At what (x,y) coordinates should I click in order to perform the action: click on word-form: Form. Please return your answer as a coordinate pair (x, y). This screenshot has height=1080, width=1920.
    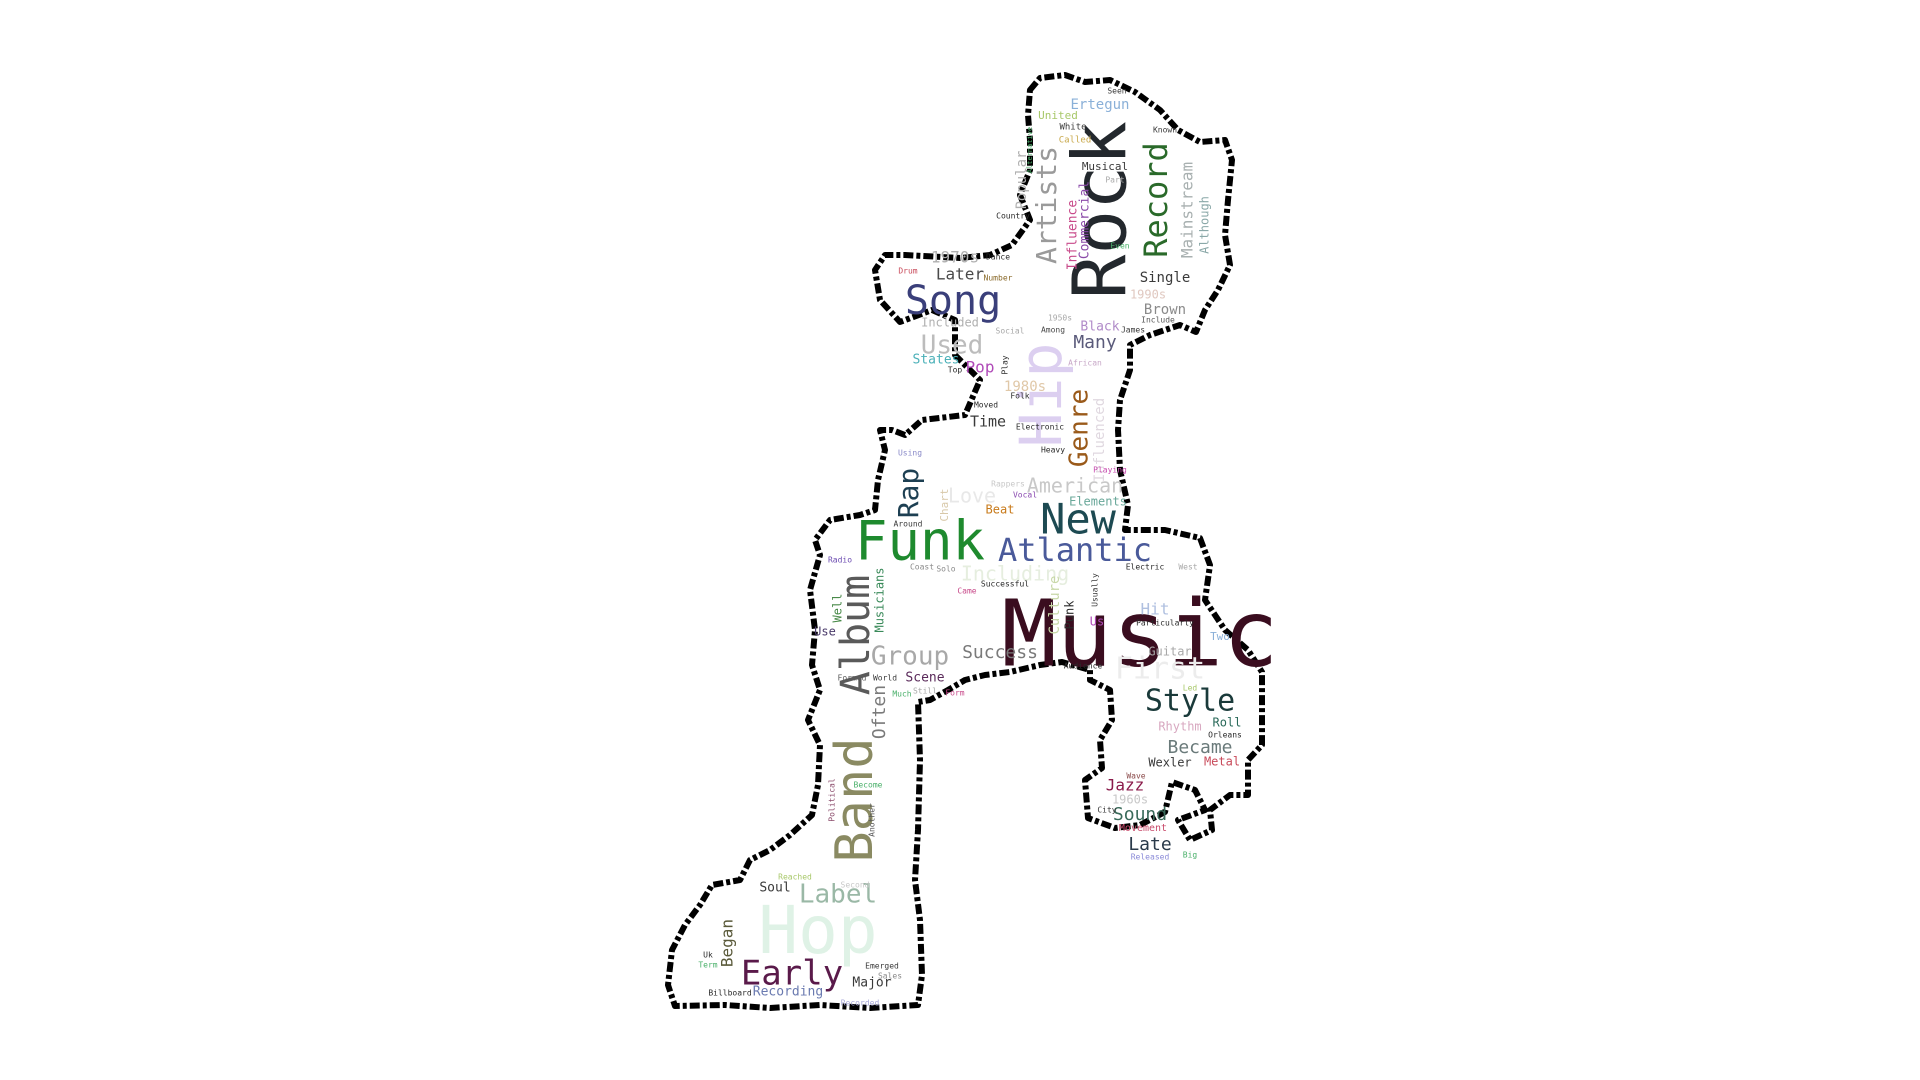
    Looking at the image, I should click on (954, 693).